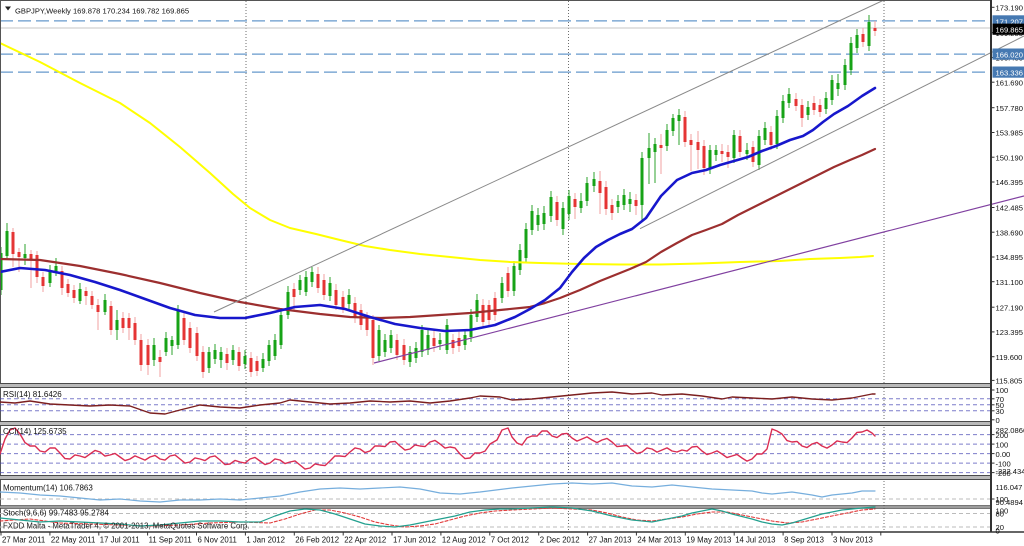  Describe the element at coordinates (1009, 357) in the screenshot. I see `svg-text: 119.600` at that location.